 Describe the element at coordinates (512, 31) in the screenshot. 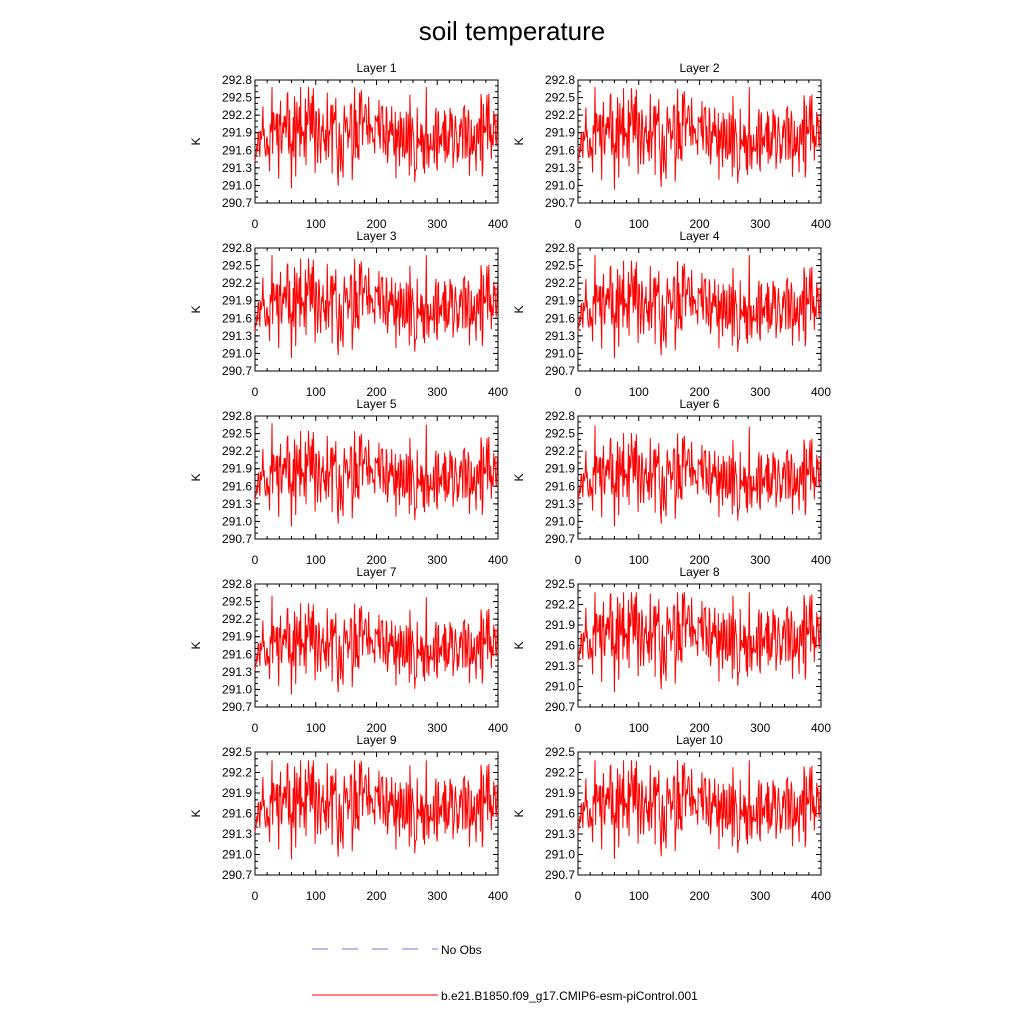

I see `figure-title: soil temperature` at that location.